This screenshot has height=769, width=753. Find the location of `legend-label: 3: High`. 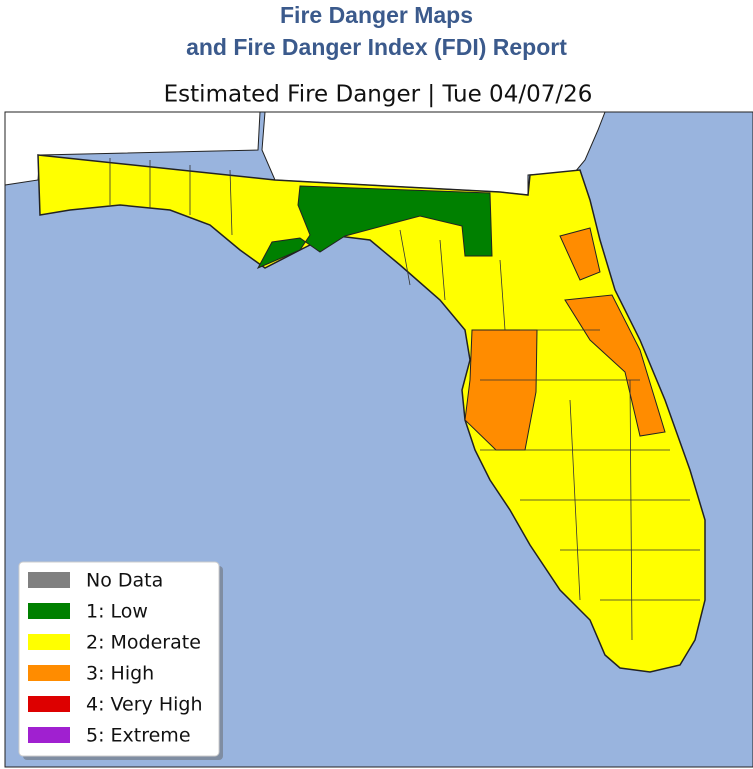

legend-label: 3: High is located at coordinates (120, 674).